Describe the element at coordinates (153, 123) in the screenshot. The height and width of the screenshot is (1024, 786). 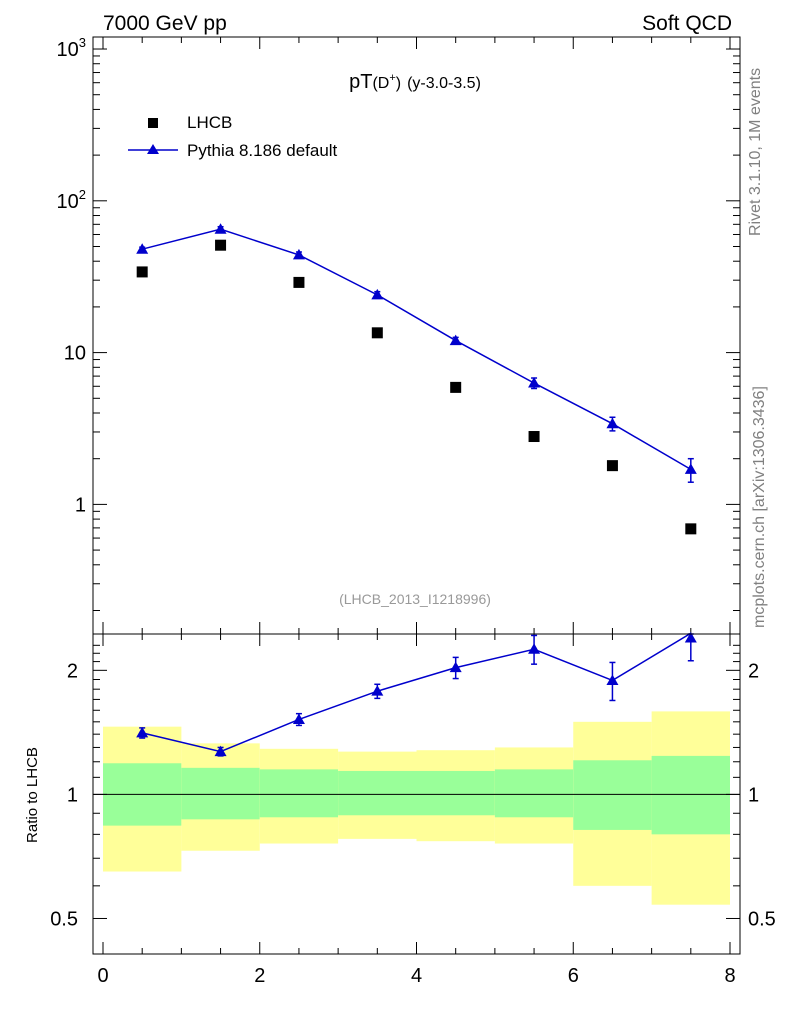
I see `legend-marker-lhcb` at that location.